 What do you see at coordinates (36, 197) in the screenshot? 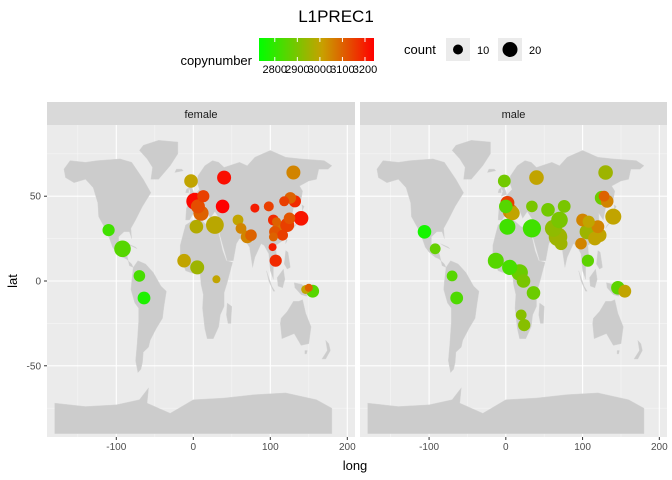
I see `y-tick-label: 50` at bounding box center [36, 197].